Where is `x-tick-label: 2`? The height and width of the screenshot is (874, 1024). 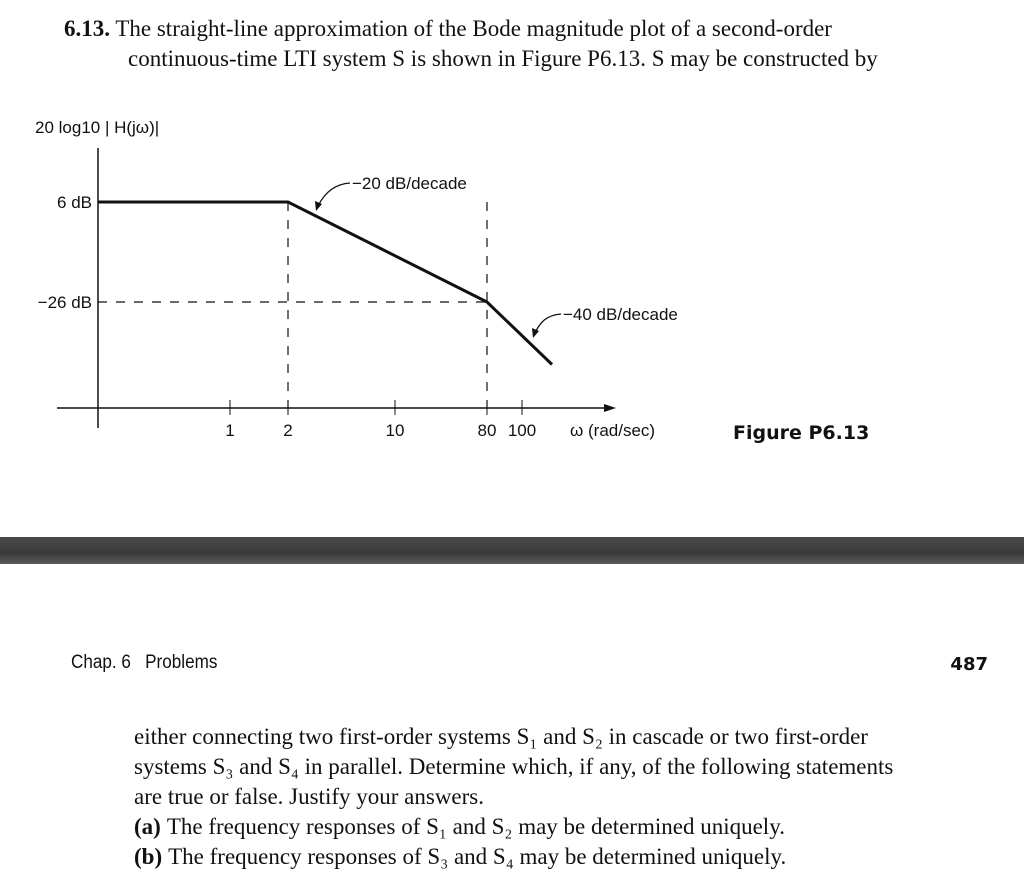 x-tick-label: 2 is located at coordinates (287, 430).